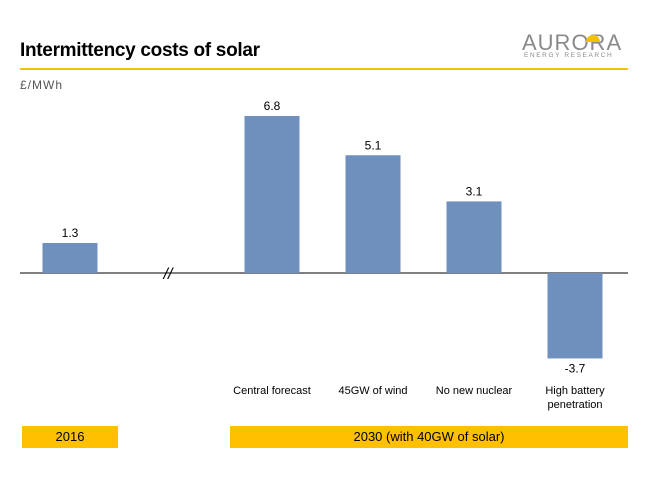 This screenshot has width=648, height=484. Describe the element at coordinates (272, 391) in the screenshot. I see `category-label: Central forecast` at that location.